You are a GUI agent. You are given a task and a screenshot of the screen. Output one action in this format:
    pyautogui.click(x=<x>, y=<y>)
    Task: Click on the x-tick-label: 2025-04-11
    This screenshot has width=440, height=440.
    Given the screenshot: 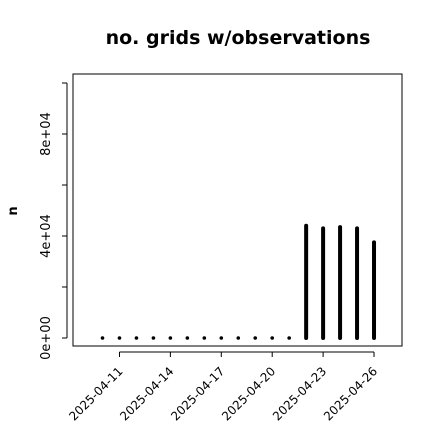 What is the action you would take?
    pyautogui.click(x=95, y=393)
    